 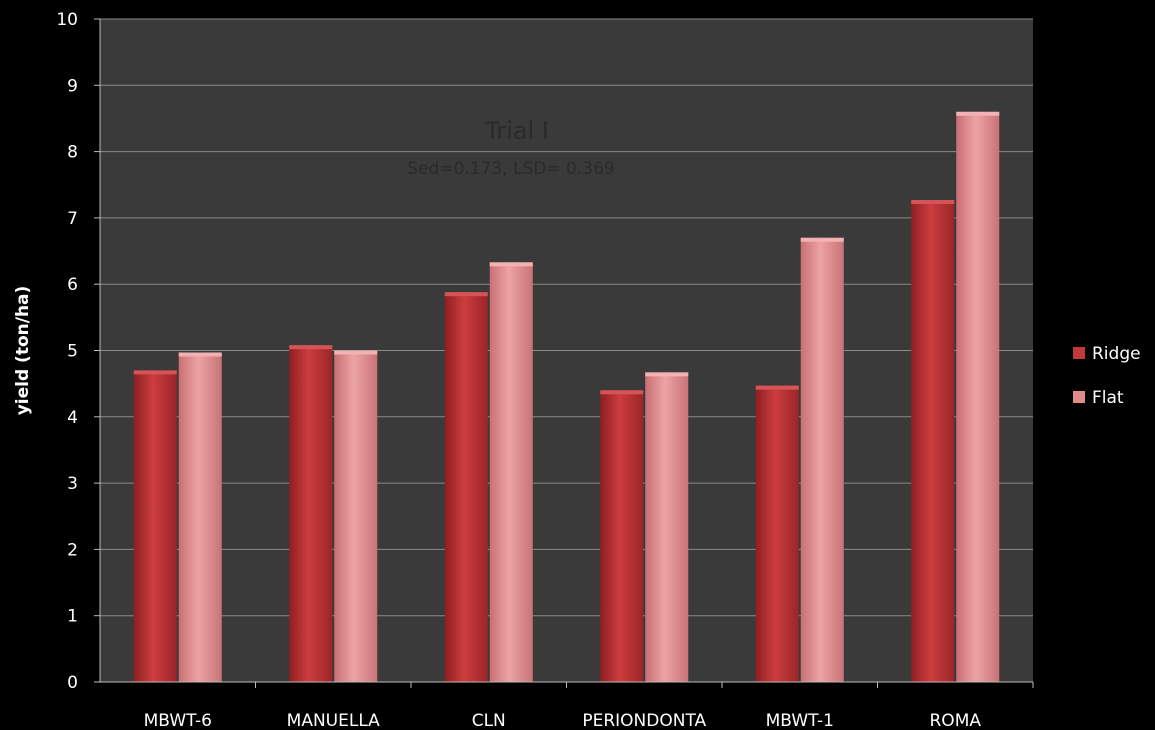 I want to click on x-category-label: MBWT-1, so click(x=800, y=720).